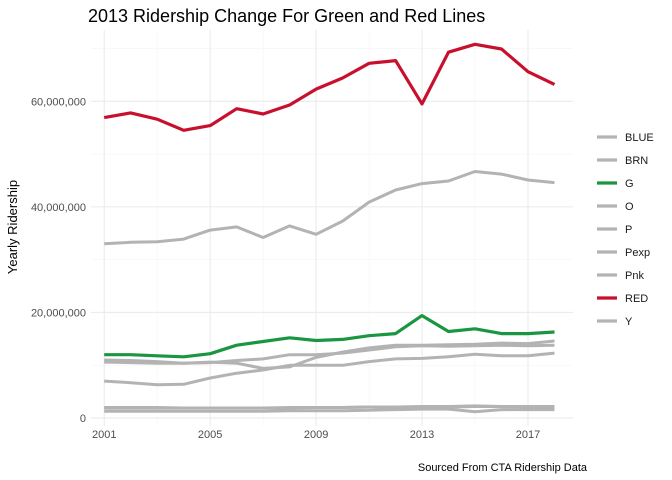  I want to click on series-line-y, so click(329, 407).